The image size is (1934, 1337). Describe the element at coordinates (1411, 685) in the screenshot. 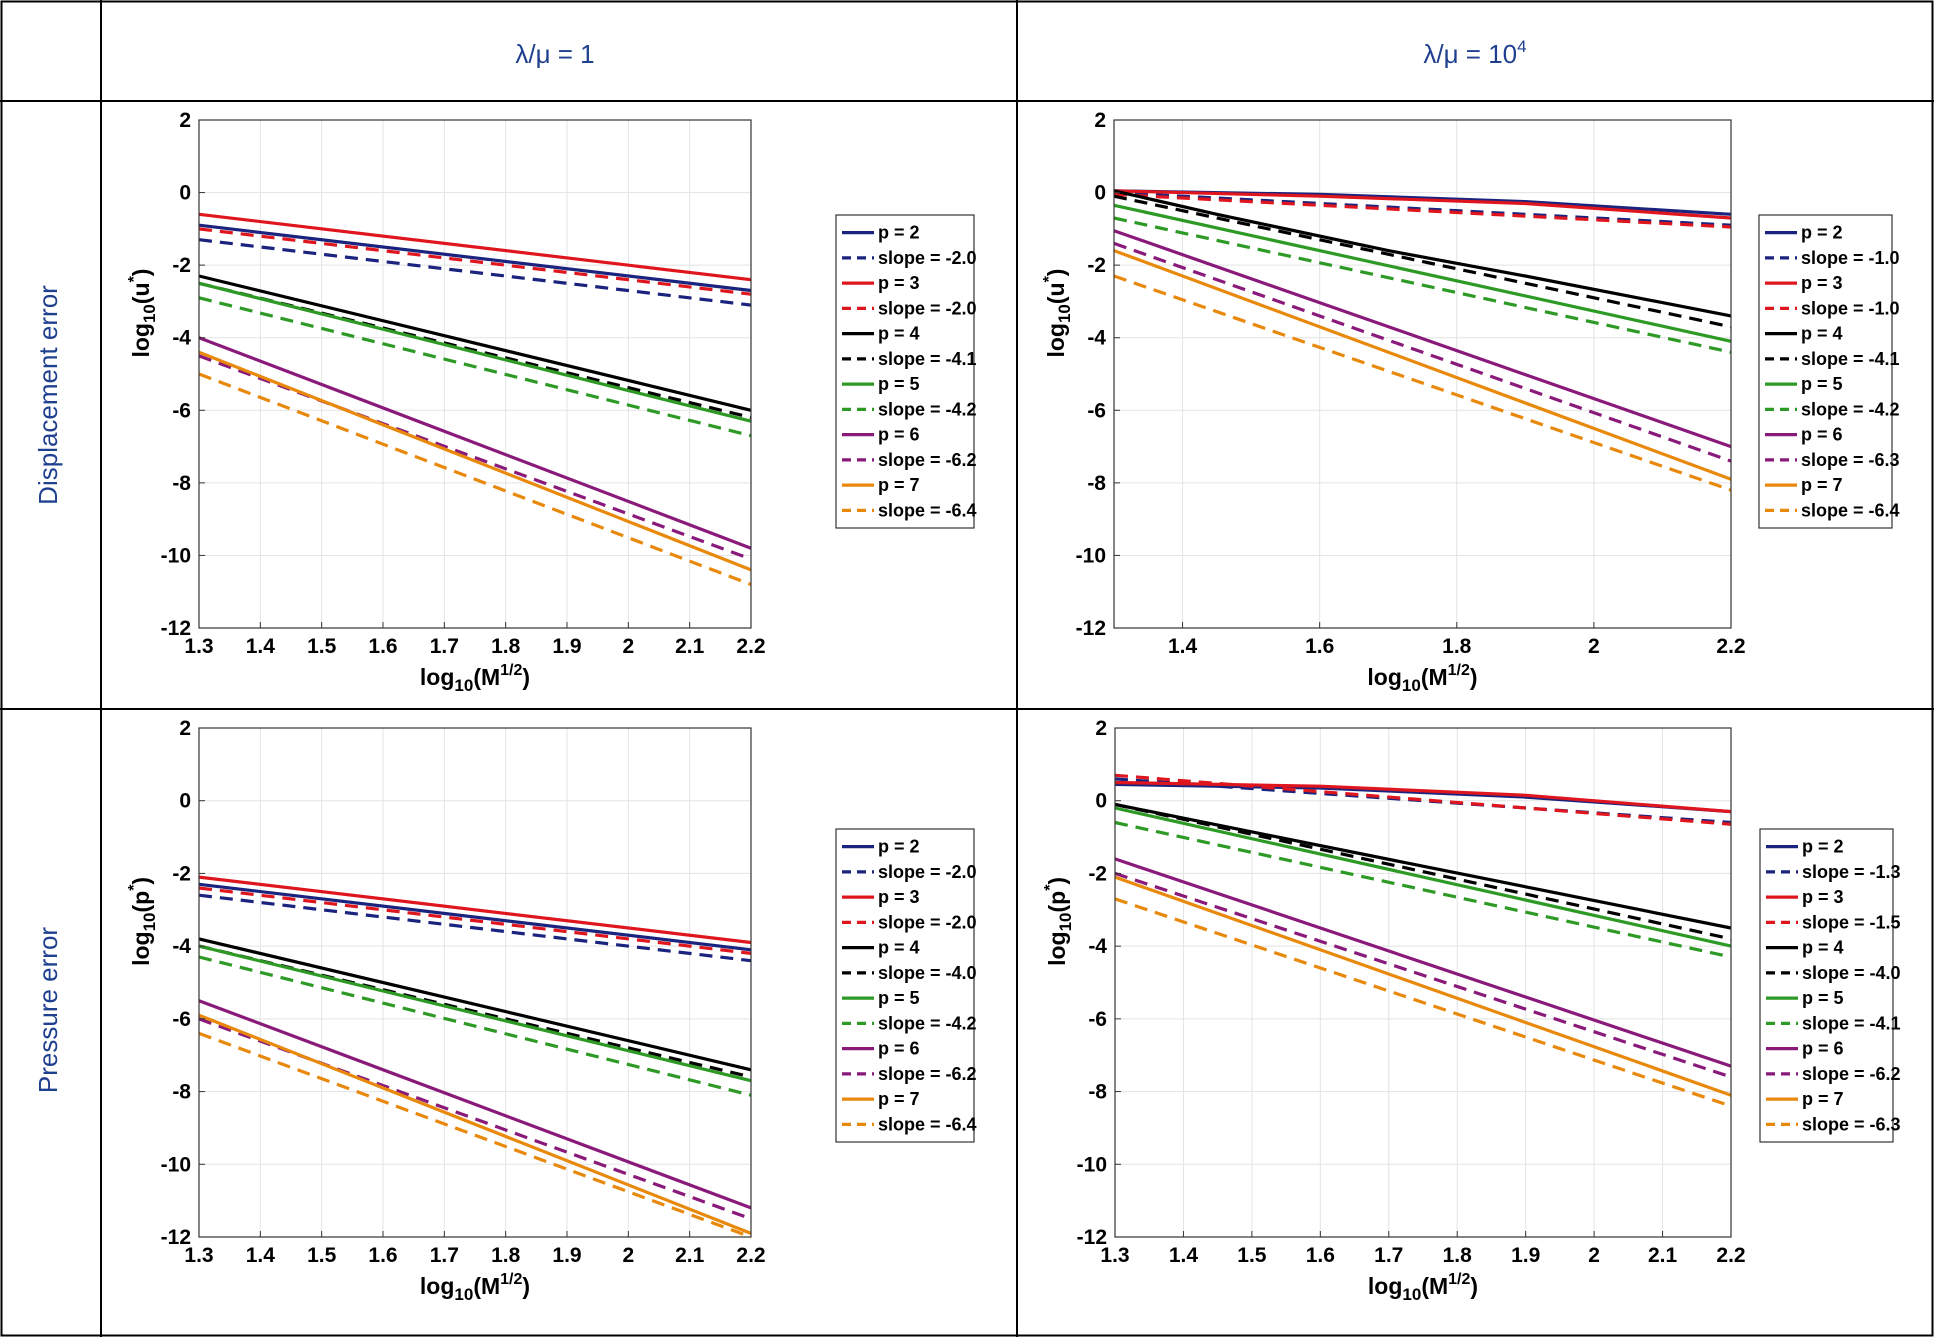

I see `x-axis-label-part: 10` at that location.